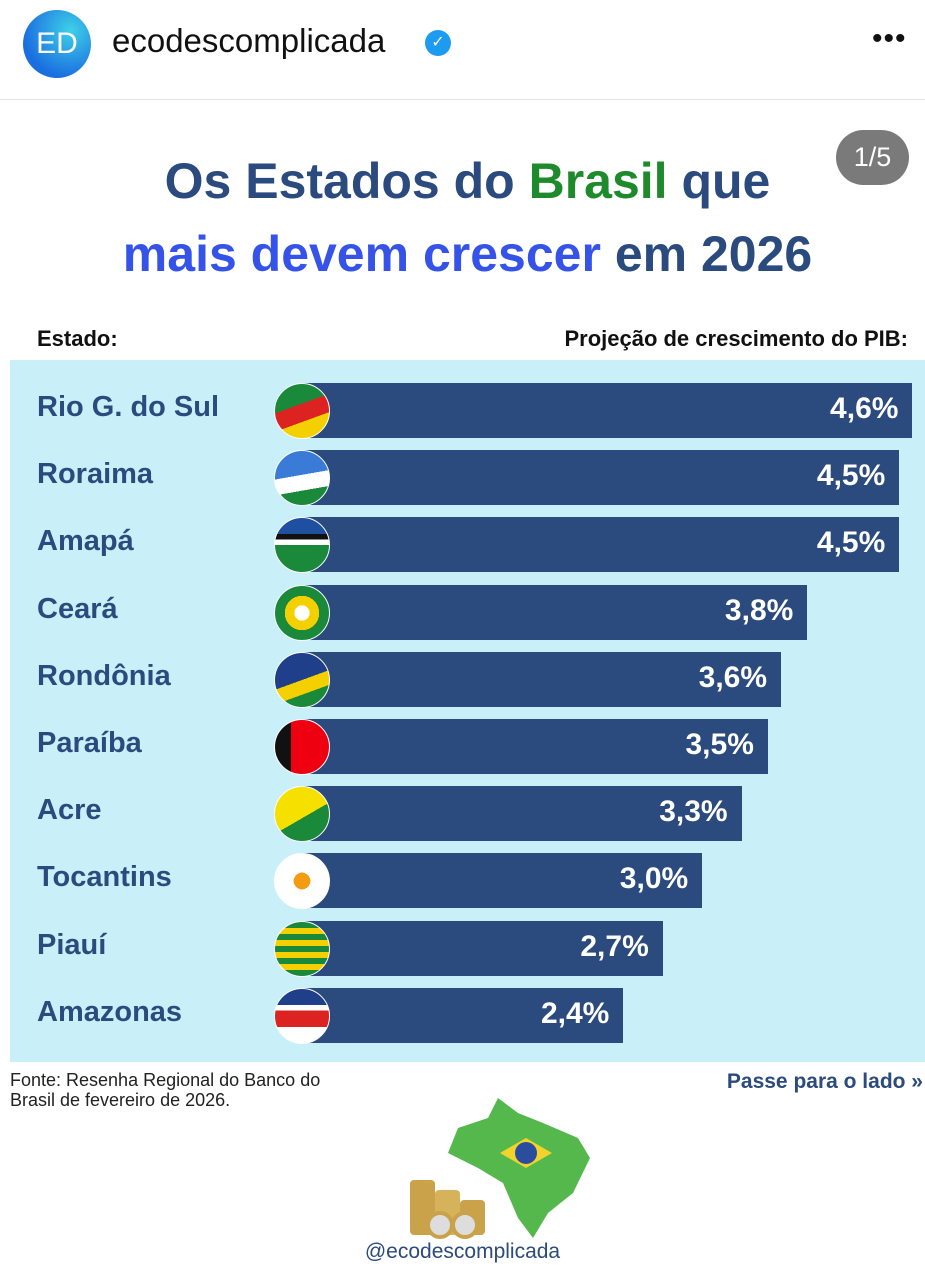 This screenshot has width=925, height=1280. I want to click on state-label: Rio G. do Sul, so click(128, 407).